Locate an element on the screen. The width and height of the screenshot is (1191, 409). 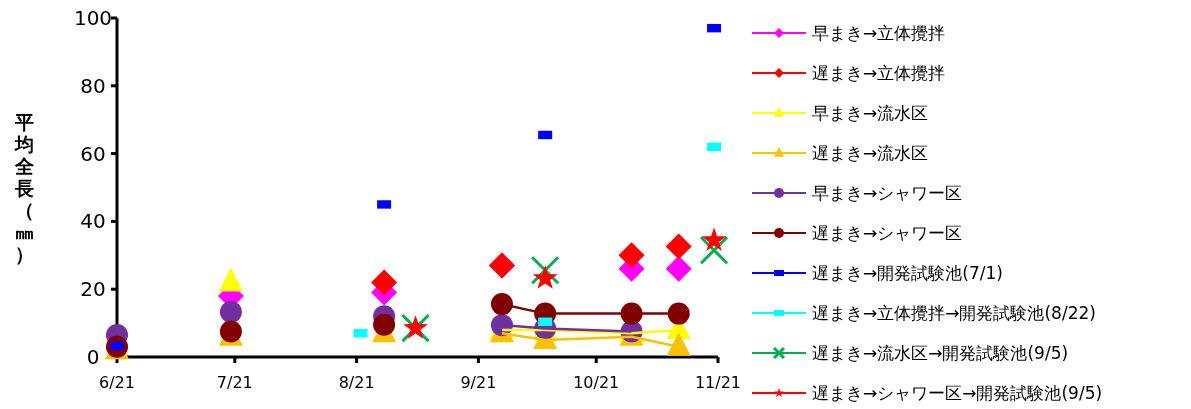
legend-label: 遅まき→シャワー区 is located at coordinates (887, 233).